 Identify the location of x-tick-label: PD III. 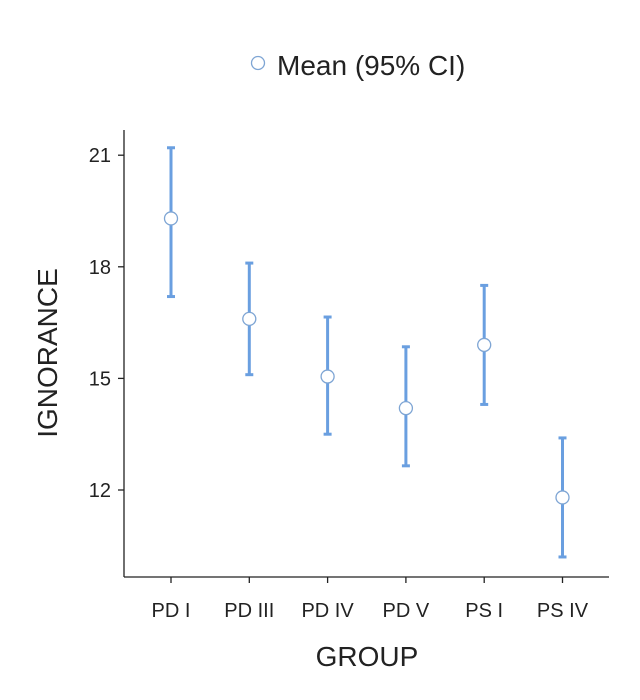
(249, 611).